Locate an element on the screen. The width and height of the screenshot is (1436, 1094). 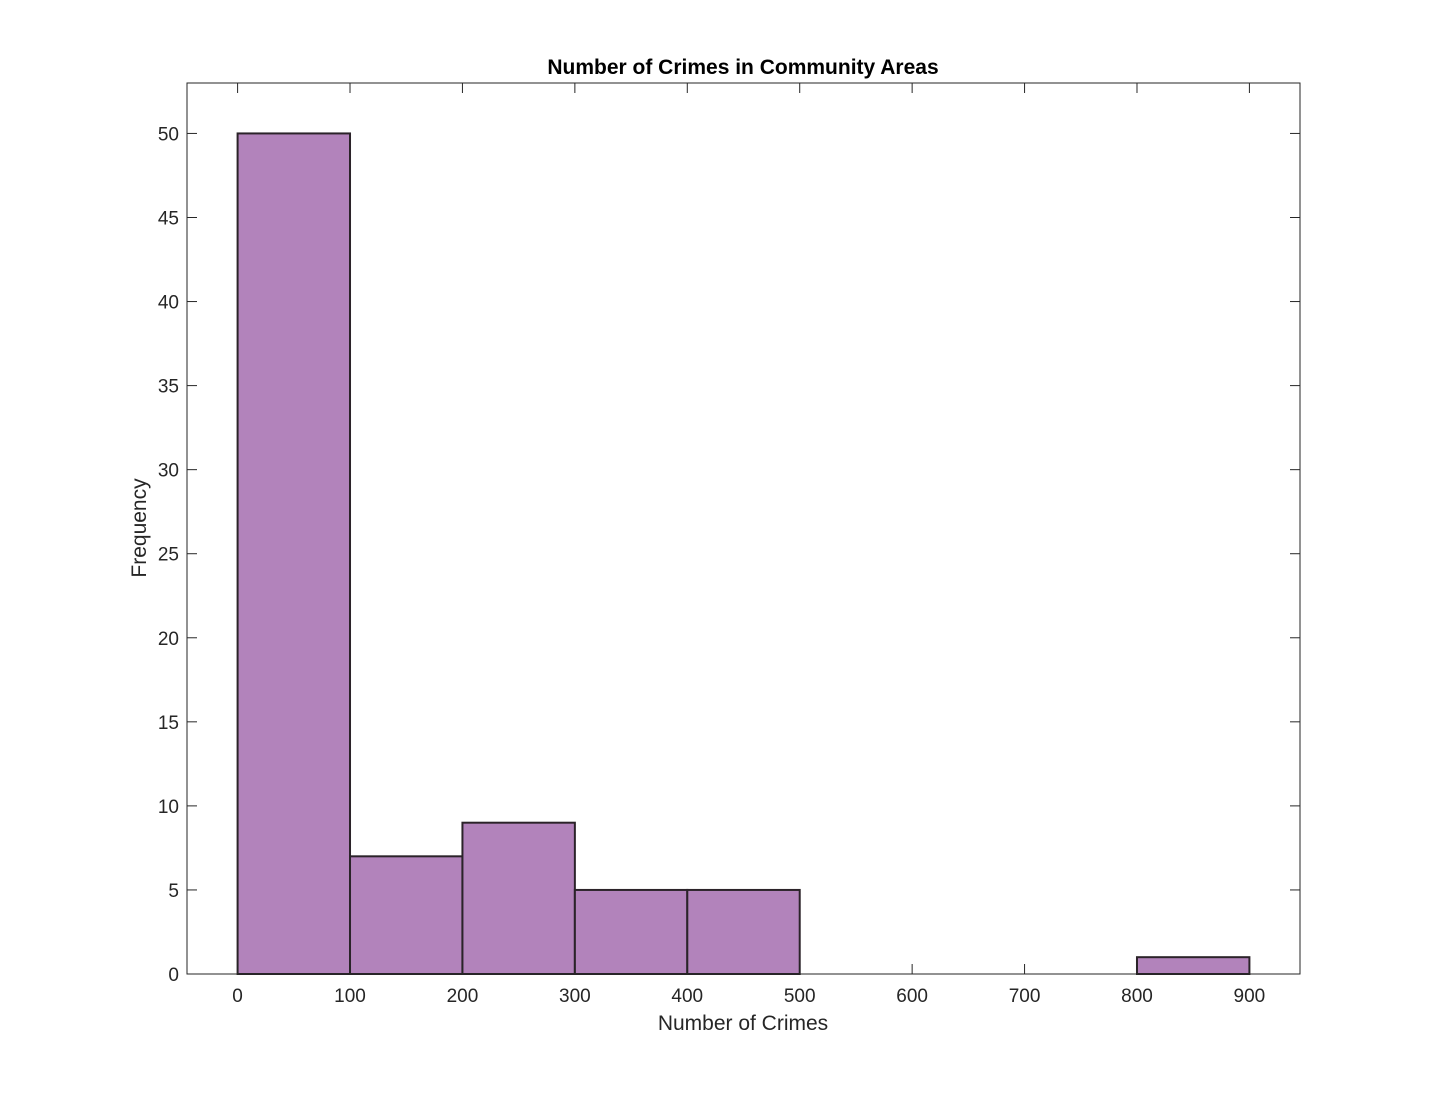
x-tick-label: 0 is located at coordinates (237, 996).